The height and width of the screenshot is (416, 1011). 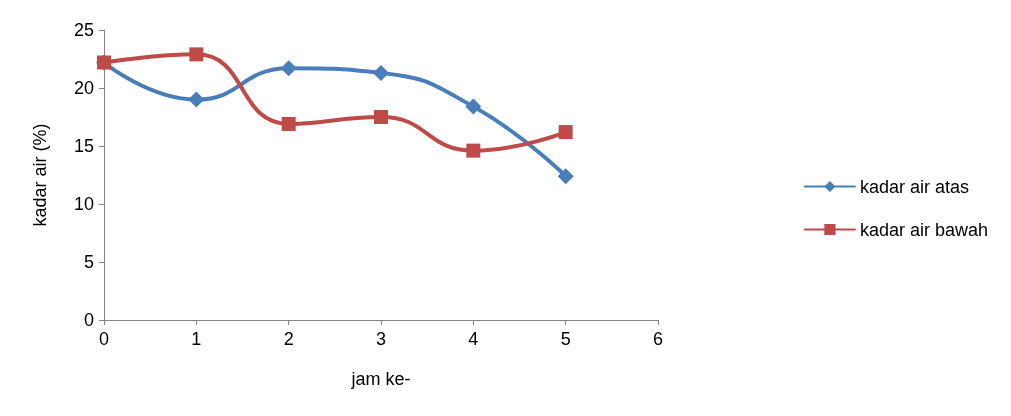 What do you see at coordinates (380, 379) in the screenshot?
I see `x-axis-title: jam ke-` at bounding box center [380, 379].